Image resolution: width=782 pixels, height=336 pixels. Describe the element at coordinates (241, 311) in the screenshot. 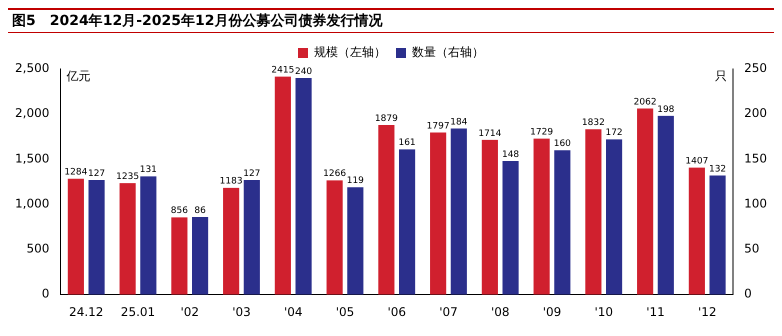

I see `x-tick-label: '03` at that location.